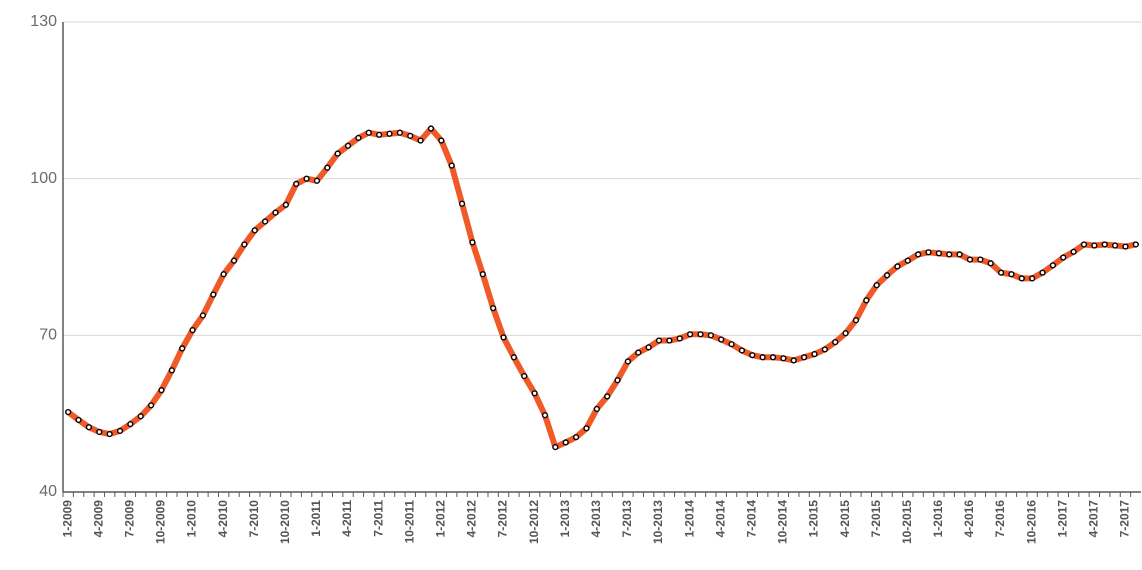  I want to click on x-tick-label: 4-2016, so click(969, 519).